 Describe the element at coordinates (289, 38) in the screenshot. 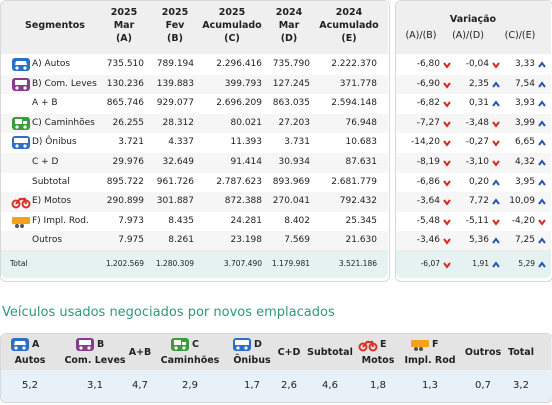

I see `column-header: (D)` at that location.